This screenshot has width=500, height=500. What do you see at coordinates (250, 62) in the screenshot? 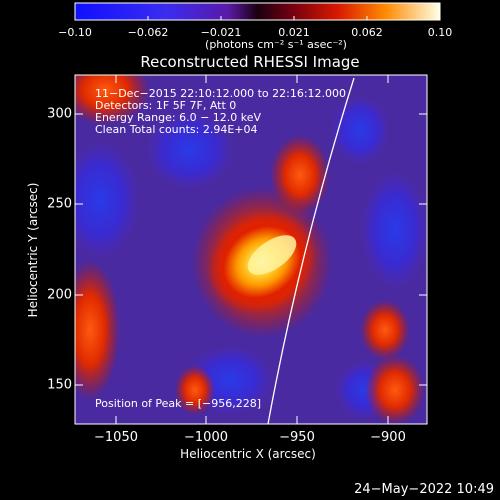
I see `image-title: Reconstructed RHESSI Image` at bounding box center [250, 62].